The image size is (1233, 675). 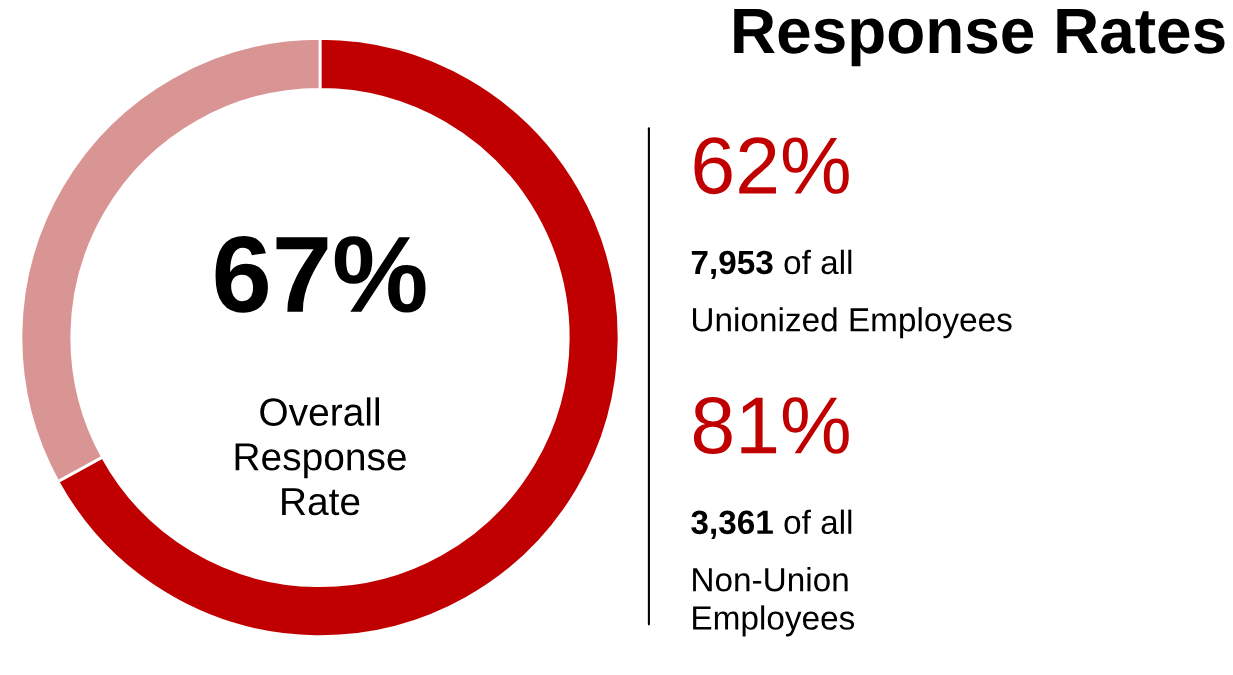 What do you see at coordinates (320, 456) in the screenshot?
I see `text: Overall Response Rate` at bounding box center [320, 456].